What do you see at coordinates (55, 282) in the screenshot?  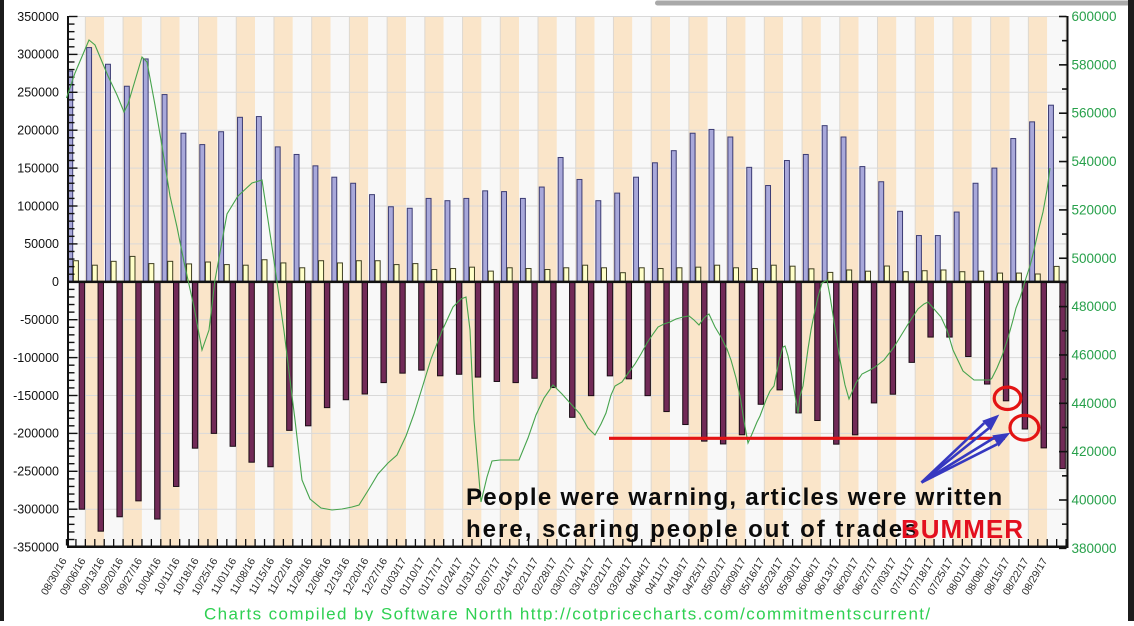 I see `svg-text: 0` at bounding box center [55, 282].